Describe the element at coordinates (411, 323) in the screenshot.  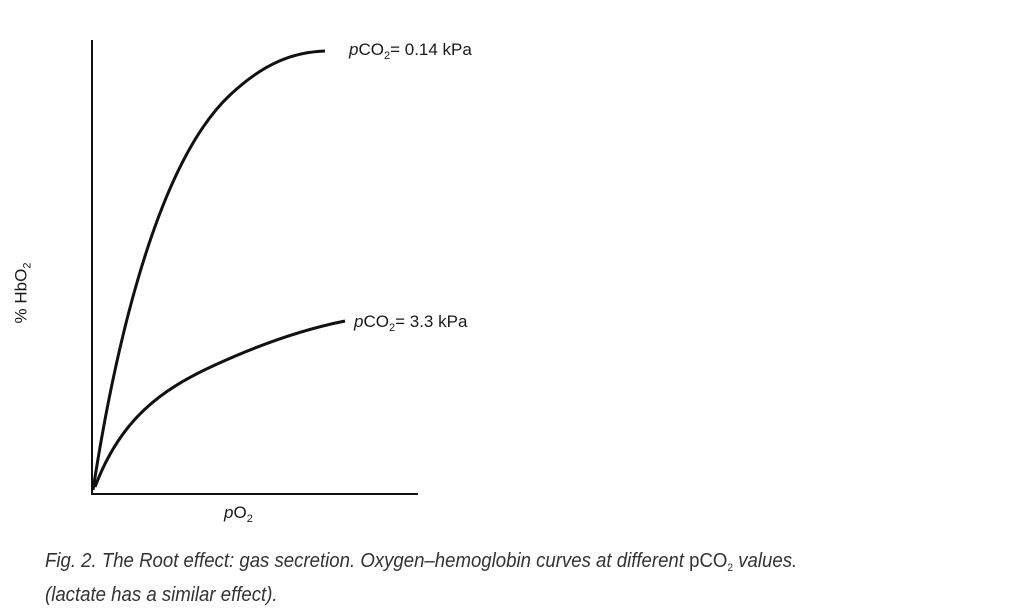
I see `curve-label-high-pco2: pCO2= 3.3 kPa` at that location.